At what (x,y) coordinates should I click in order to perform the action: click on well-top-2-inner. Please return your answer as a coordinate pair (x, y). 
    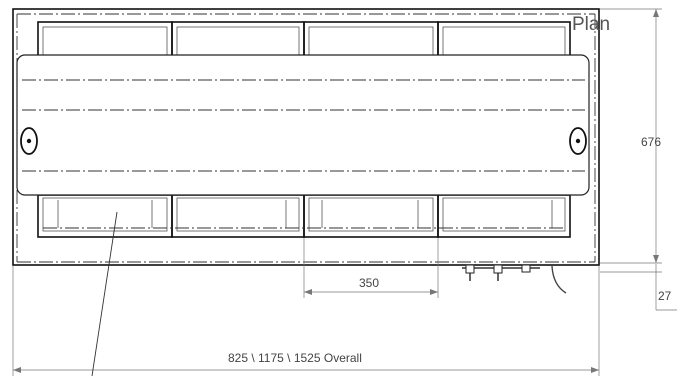
    Looking at the image, I should click on (238, 43).